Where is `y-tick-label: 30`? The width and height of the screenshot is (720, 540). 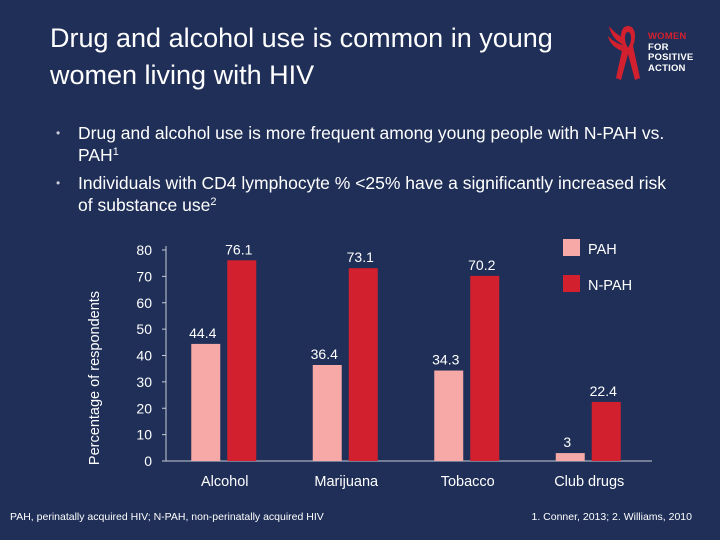 y-tick-label: 30 is located at coordinates (144, 382).